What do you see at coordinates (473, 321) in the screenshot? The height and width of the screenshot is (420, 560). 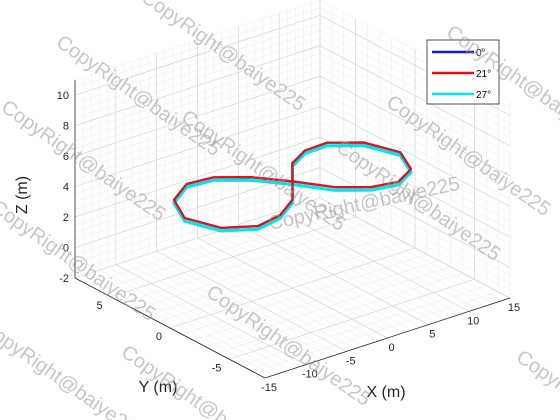 I see `x-tick-label: 10` at bounding box center [473, 321].